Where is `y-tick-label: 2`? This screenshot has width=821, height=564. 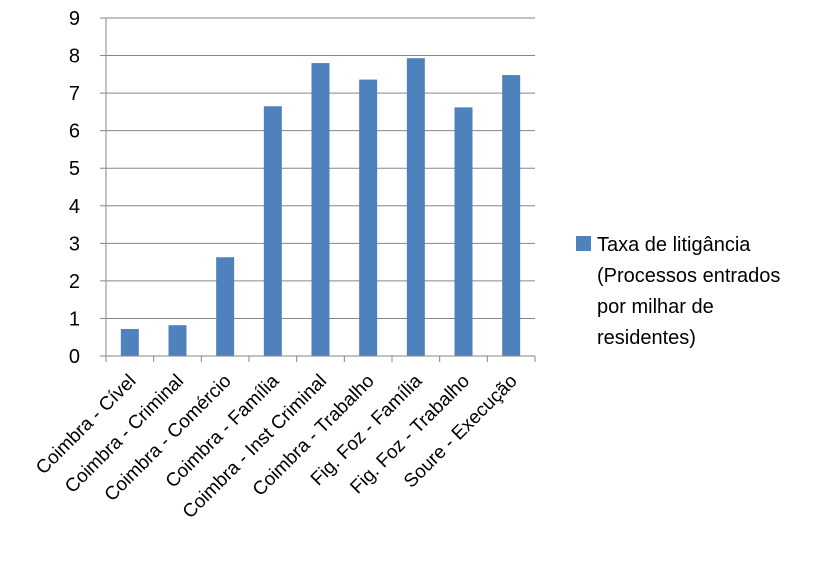 y-tick-label: 2 is located at coordinates (74, 282).